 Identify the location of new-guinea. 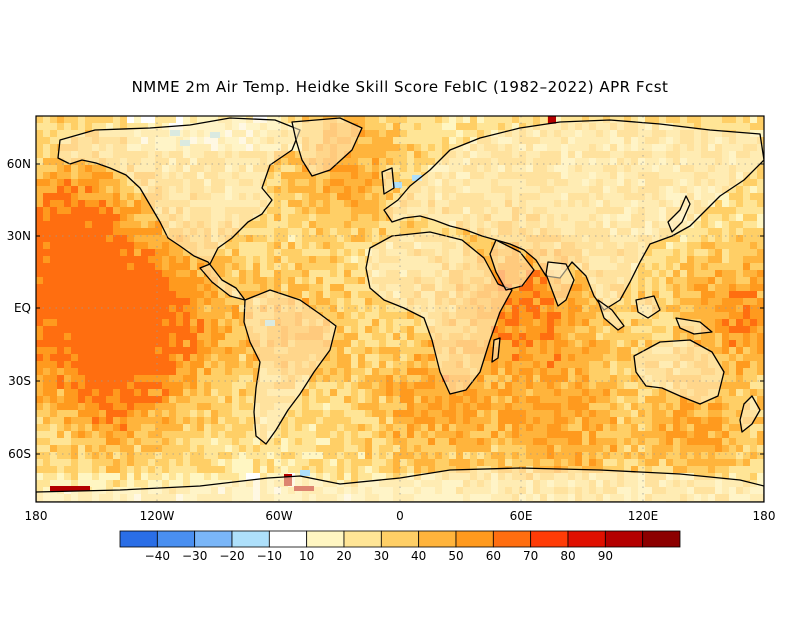
(694, 326).